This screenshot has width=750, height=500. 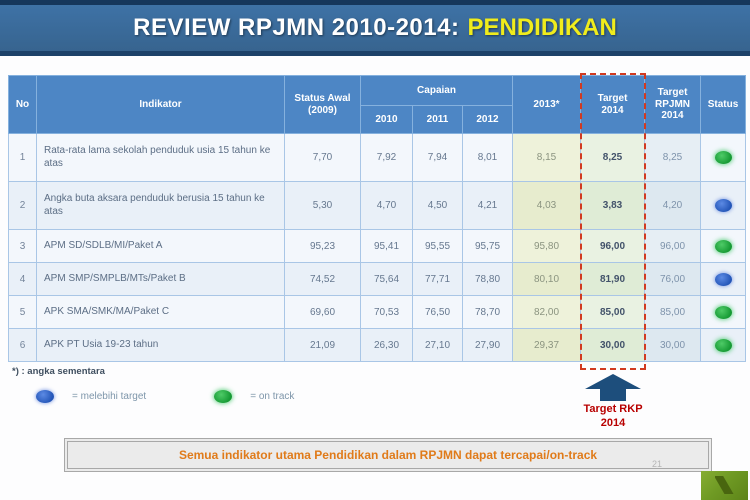 I want to click on target-2014-value: 30,00, so click(x=612, y=345).